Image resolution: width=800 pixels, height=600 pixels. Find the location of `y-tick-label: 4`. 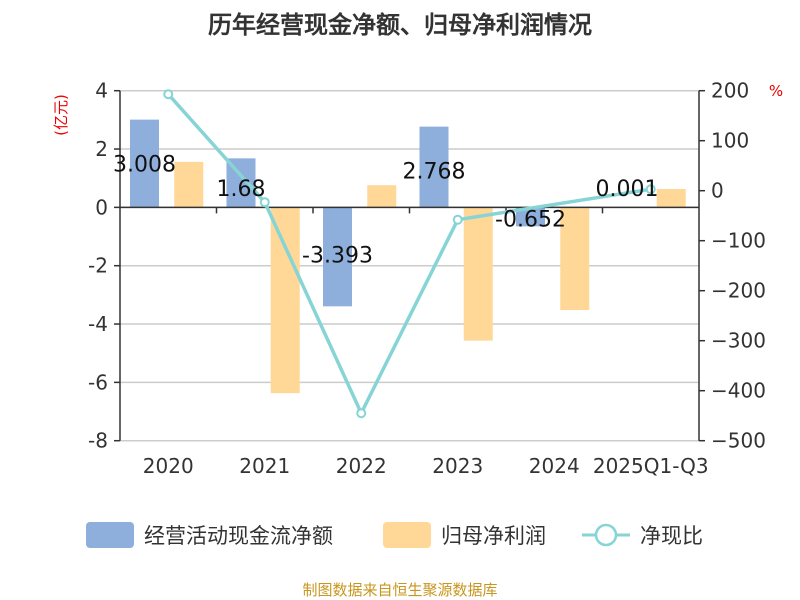

y-tick-label: 4 is located at coordinates (101, 91).